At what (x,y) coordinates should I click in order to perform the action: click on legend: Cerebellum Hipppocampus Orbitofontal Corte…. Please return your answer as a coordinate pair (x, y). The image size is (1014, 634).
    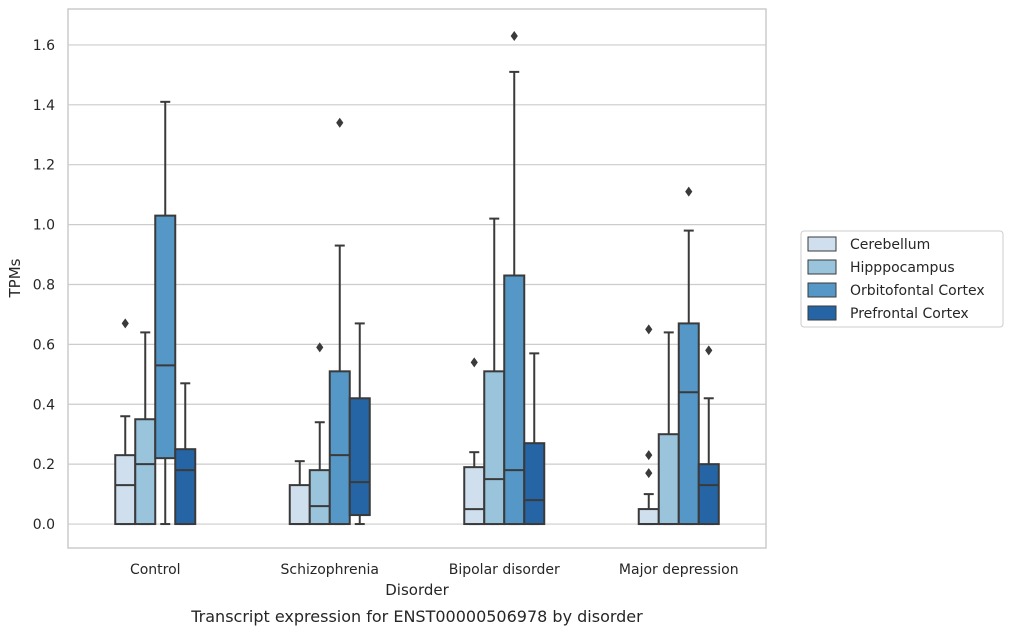
    Looking at the image, I should click on (902, 279).